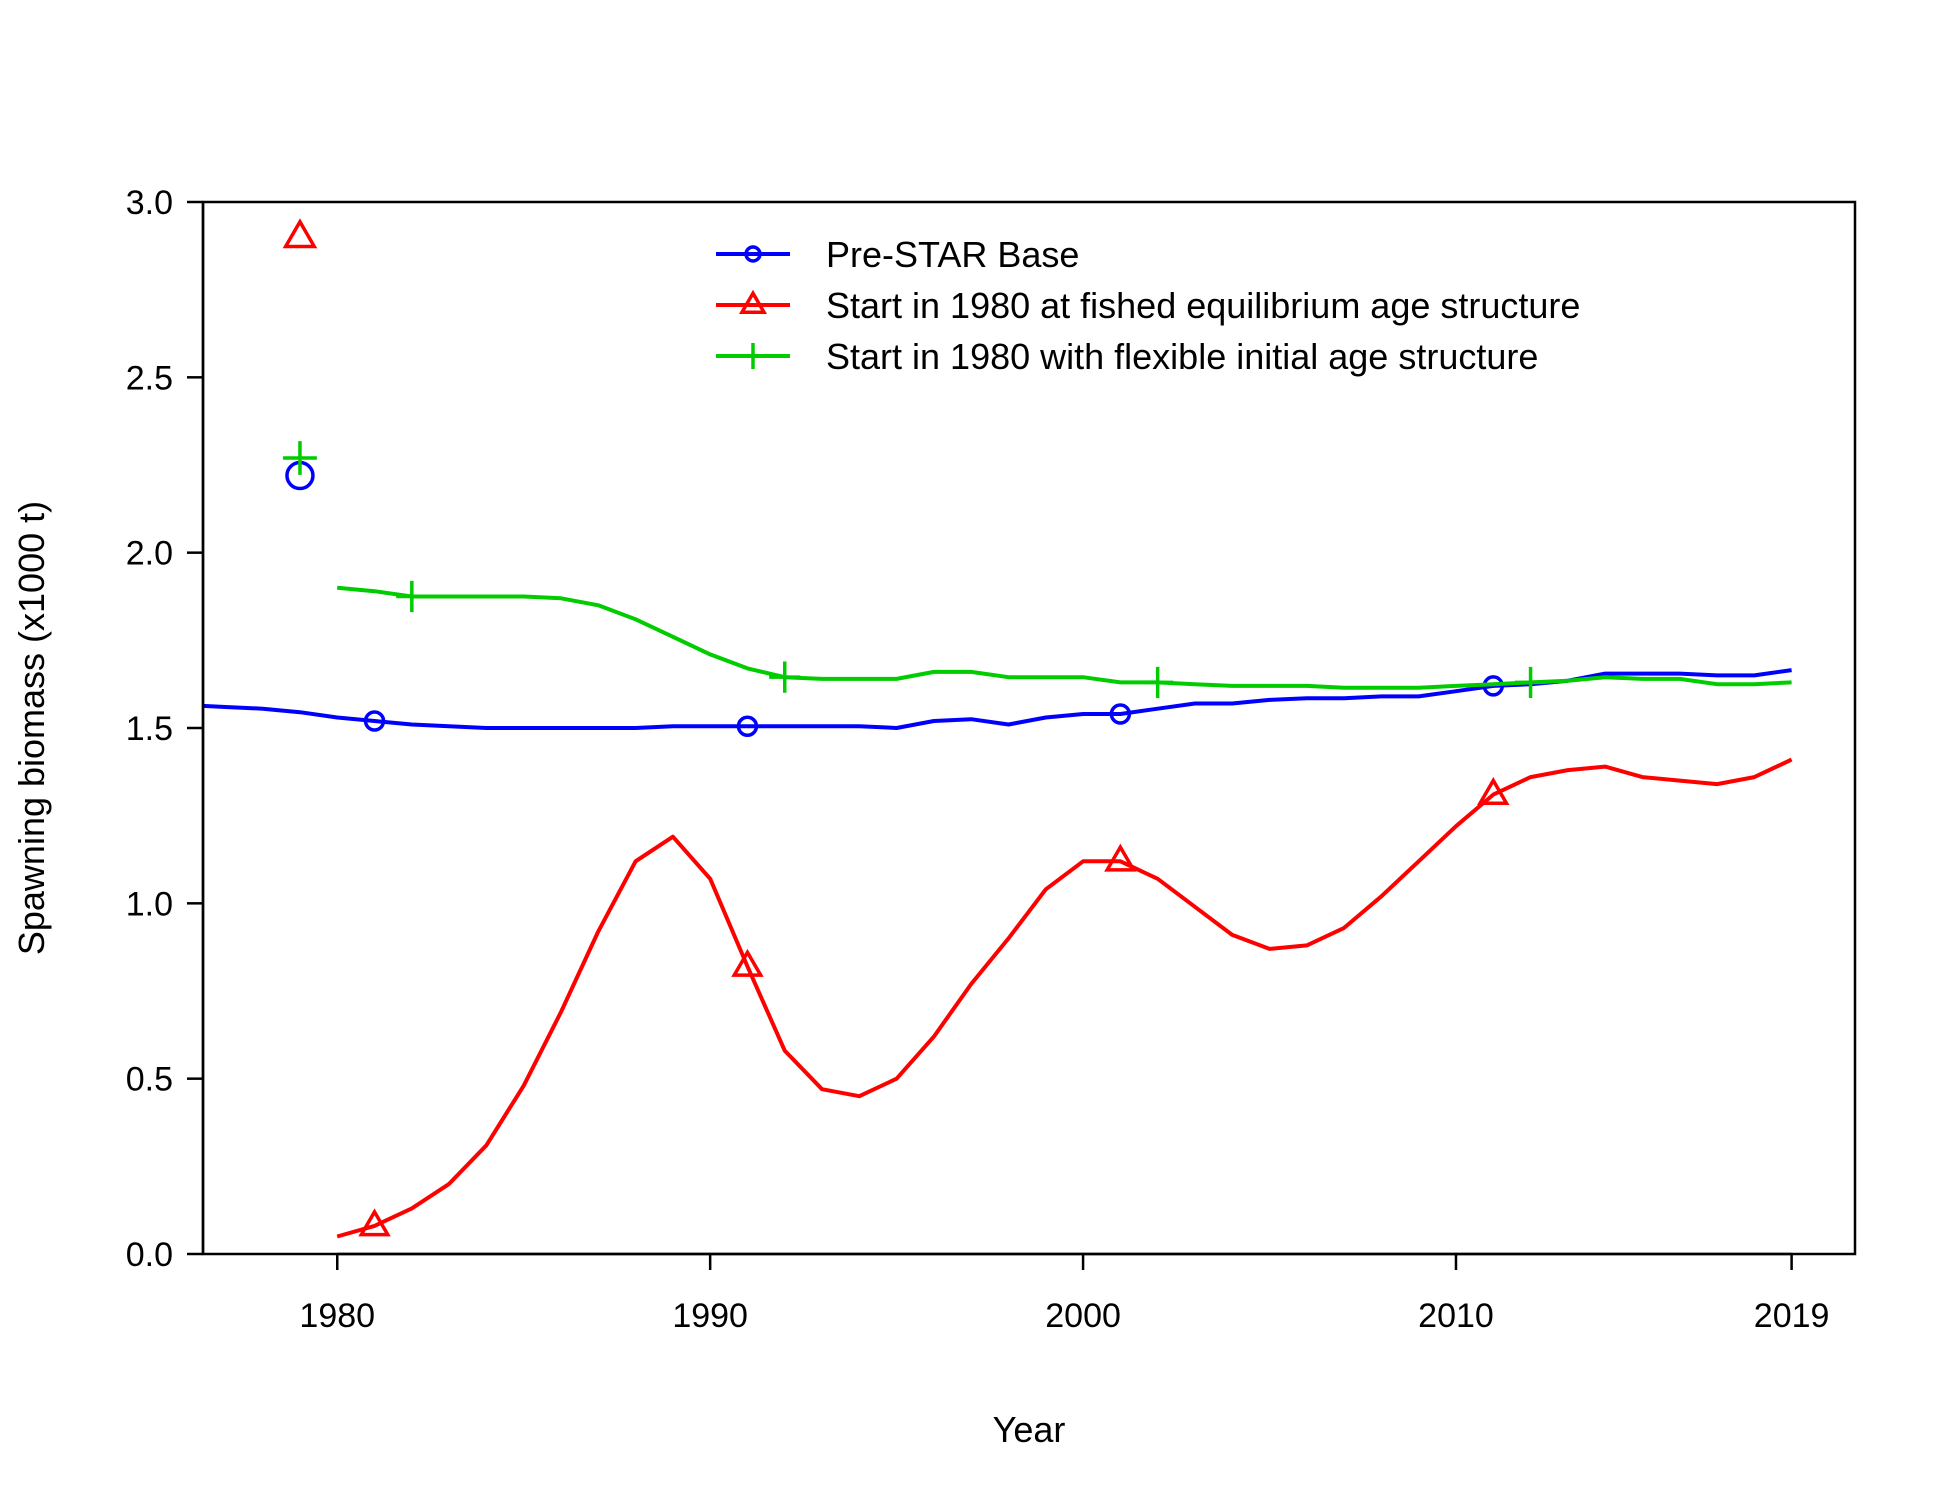  I want to click on x-tick-label: 1980, so click(337, 1316).